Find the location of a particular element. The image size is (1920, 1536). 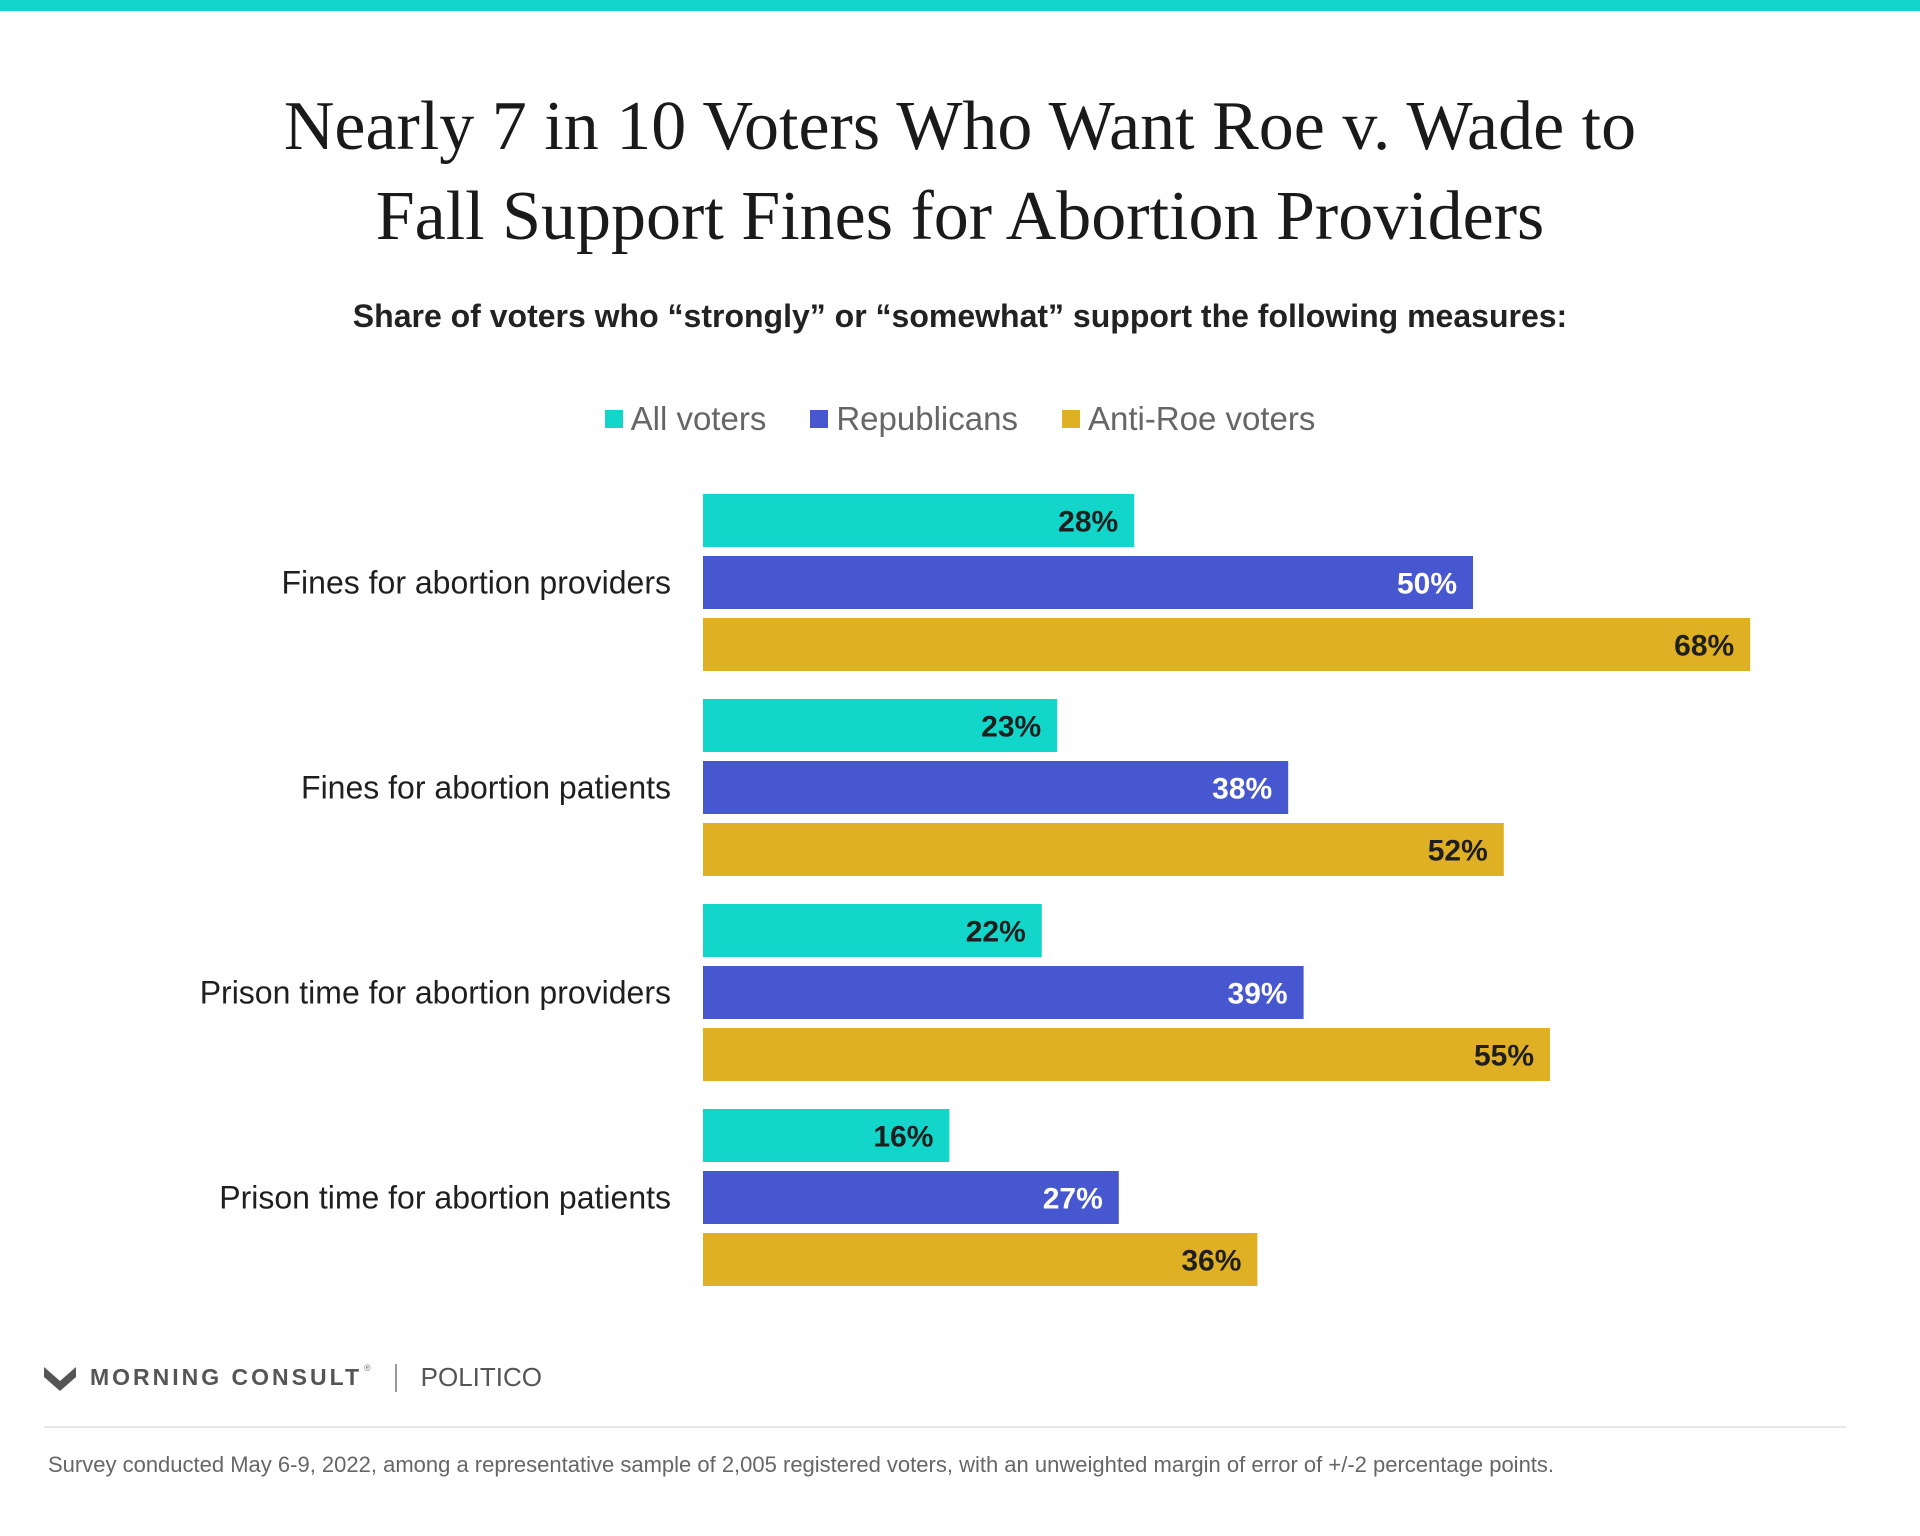

data-label-all-voters: 28% is located at coordinates (1088, 522).